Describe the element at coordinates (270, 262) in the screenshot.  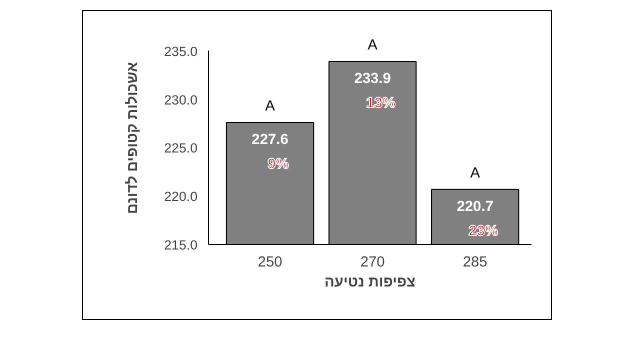
I see `x-tick-label: 250` at that location.